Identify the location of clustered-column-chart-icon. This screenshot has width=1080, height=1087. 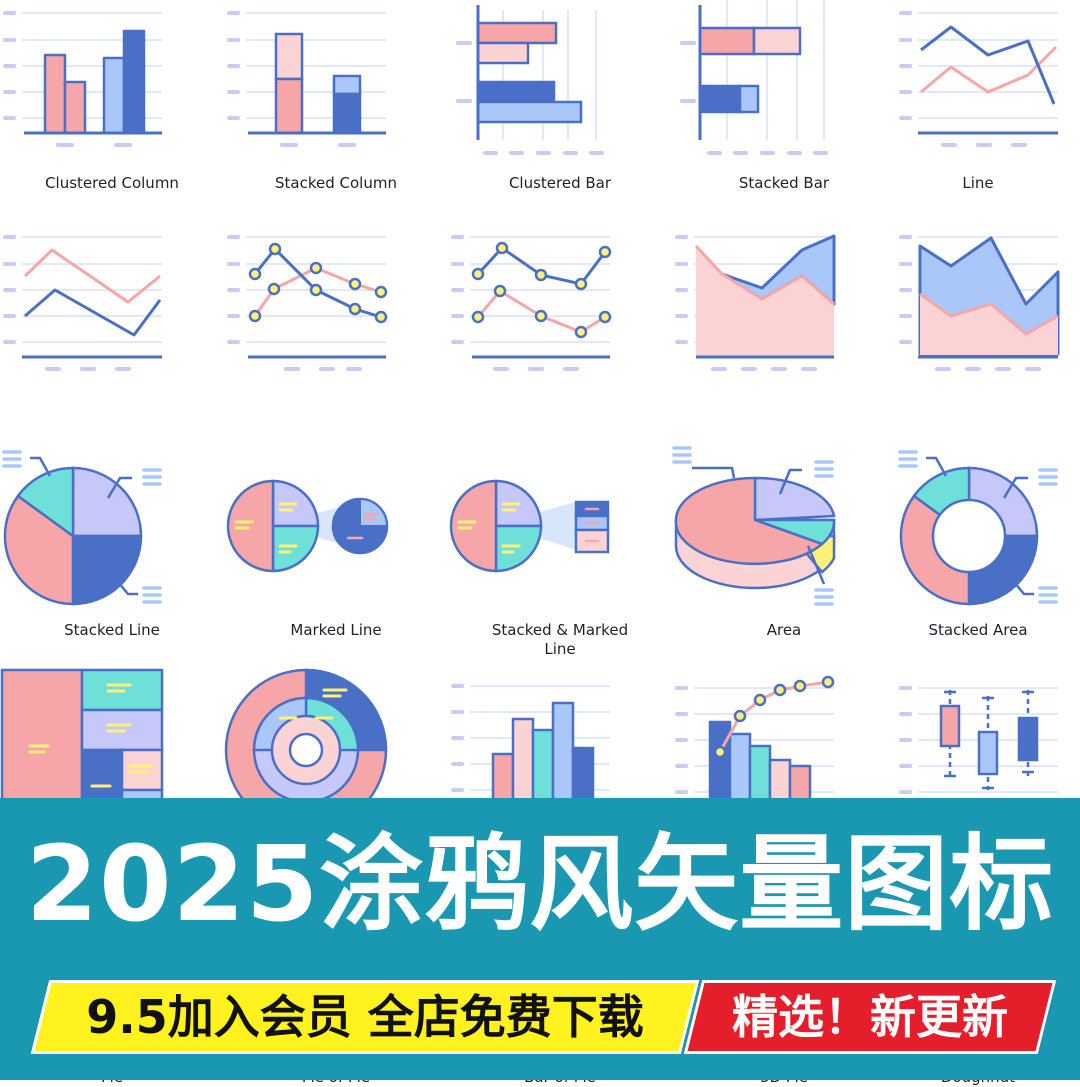
(82, 79).